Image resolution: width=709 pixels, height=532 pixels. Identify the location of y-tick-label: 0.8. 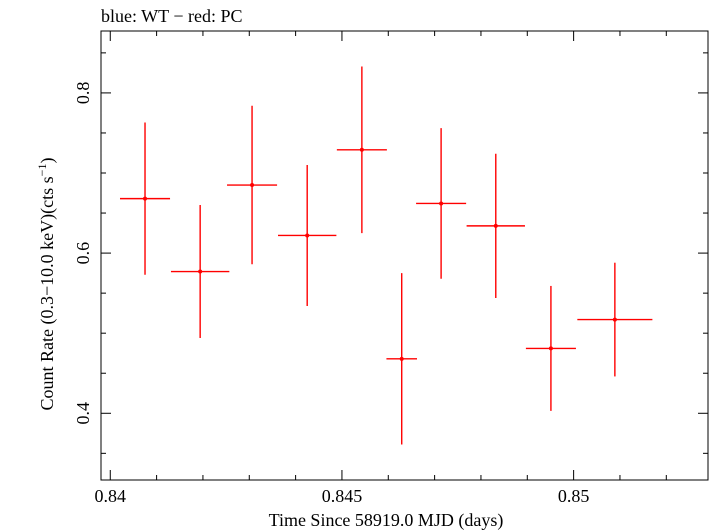
(83, 93).